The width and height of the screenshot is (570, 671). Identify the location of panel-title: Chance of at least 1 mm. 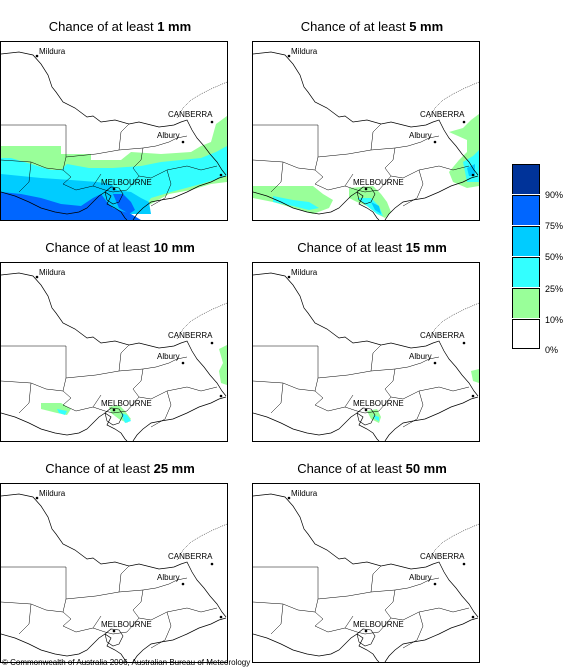
(120, 27).